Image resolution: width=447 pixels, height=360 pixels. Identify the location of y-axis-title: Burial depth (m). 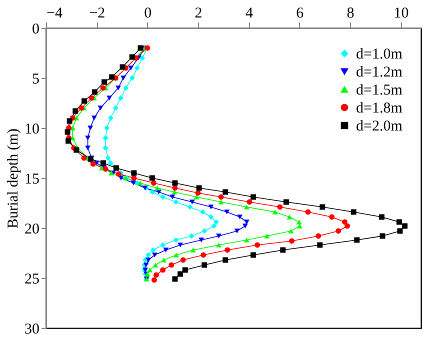
(14, 178).